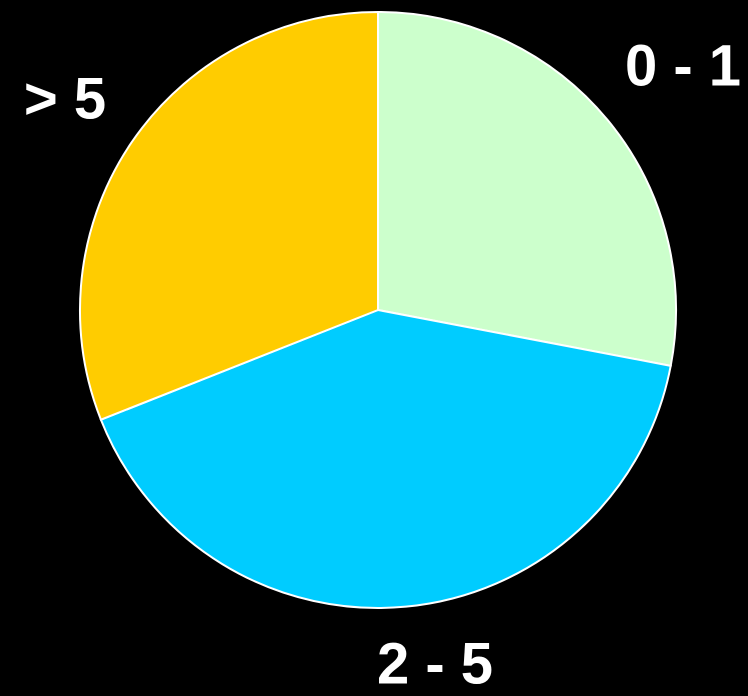 This screenshot has width=748, height=696. I want to click on slice-label: 0 - 1, so click(683, 65).